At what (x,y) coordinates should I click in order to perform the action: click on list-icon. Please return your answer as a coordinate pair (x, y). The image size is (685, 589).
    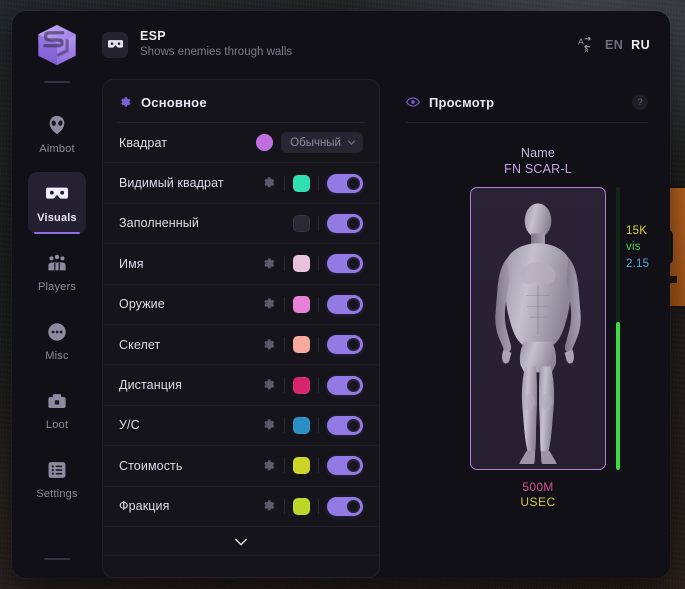
    Looking at the image, I should click on (57, 469).